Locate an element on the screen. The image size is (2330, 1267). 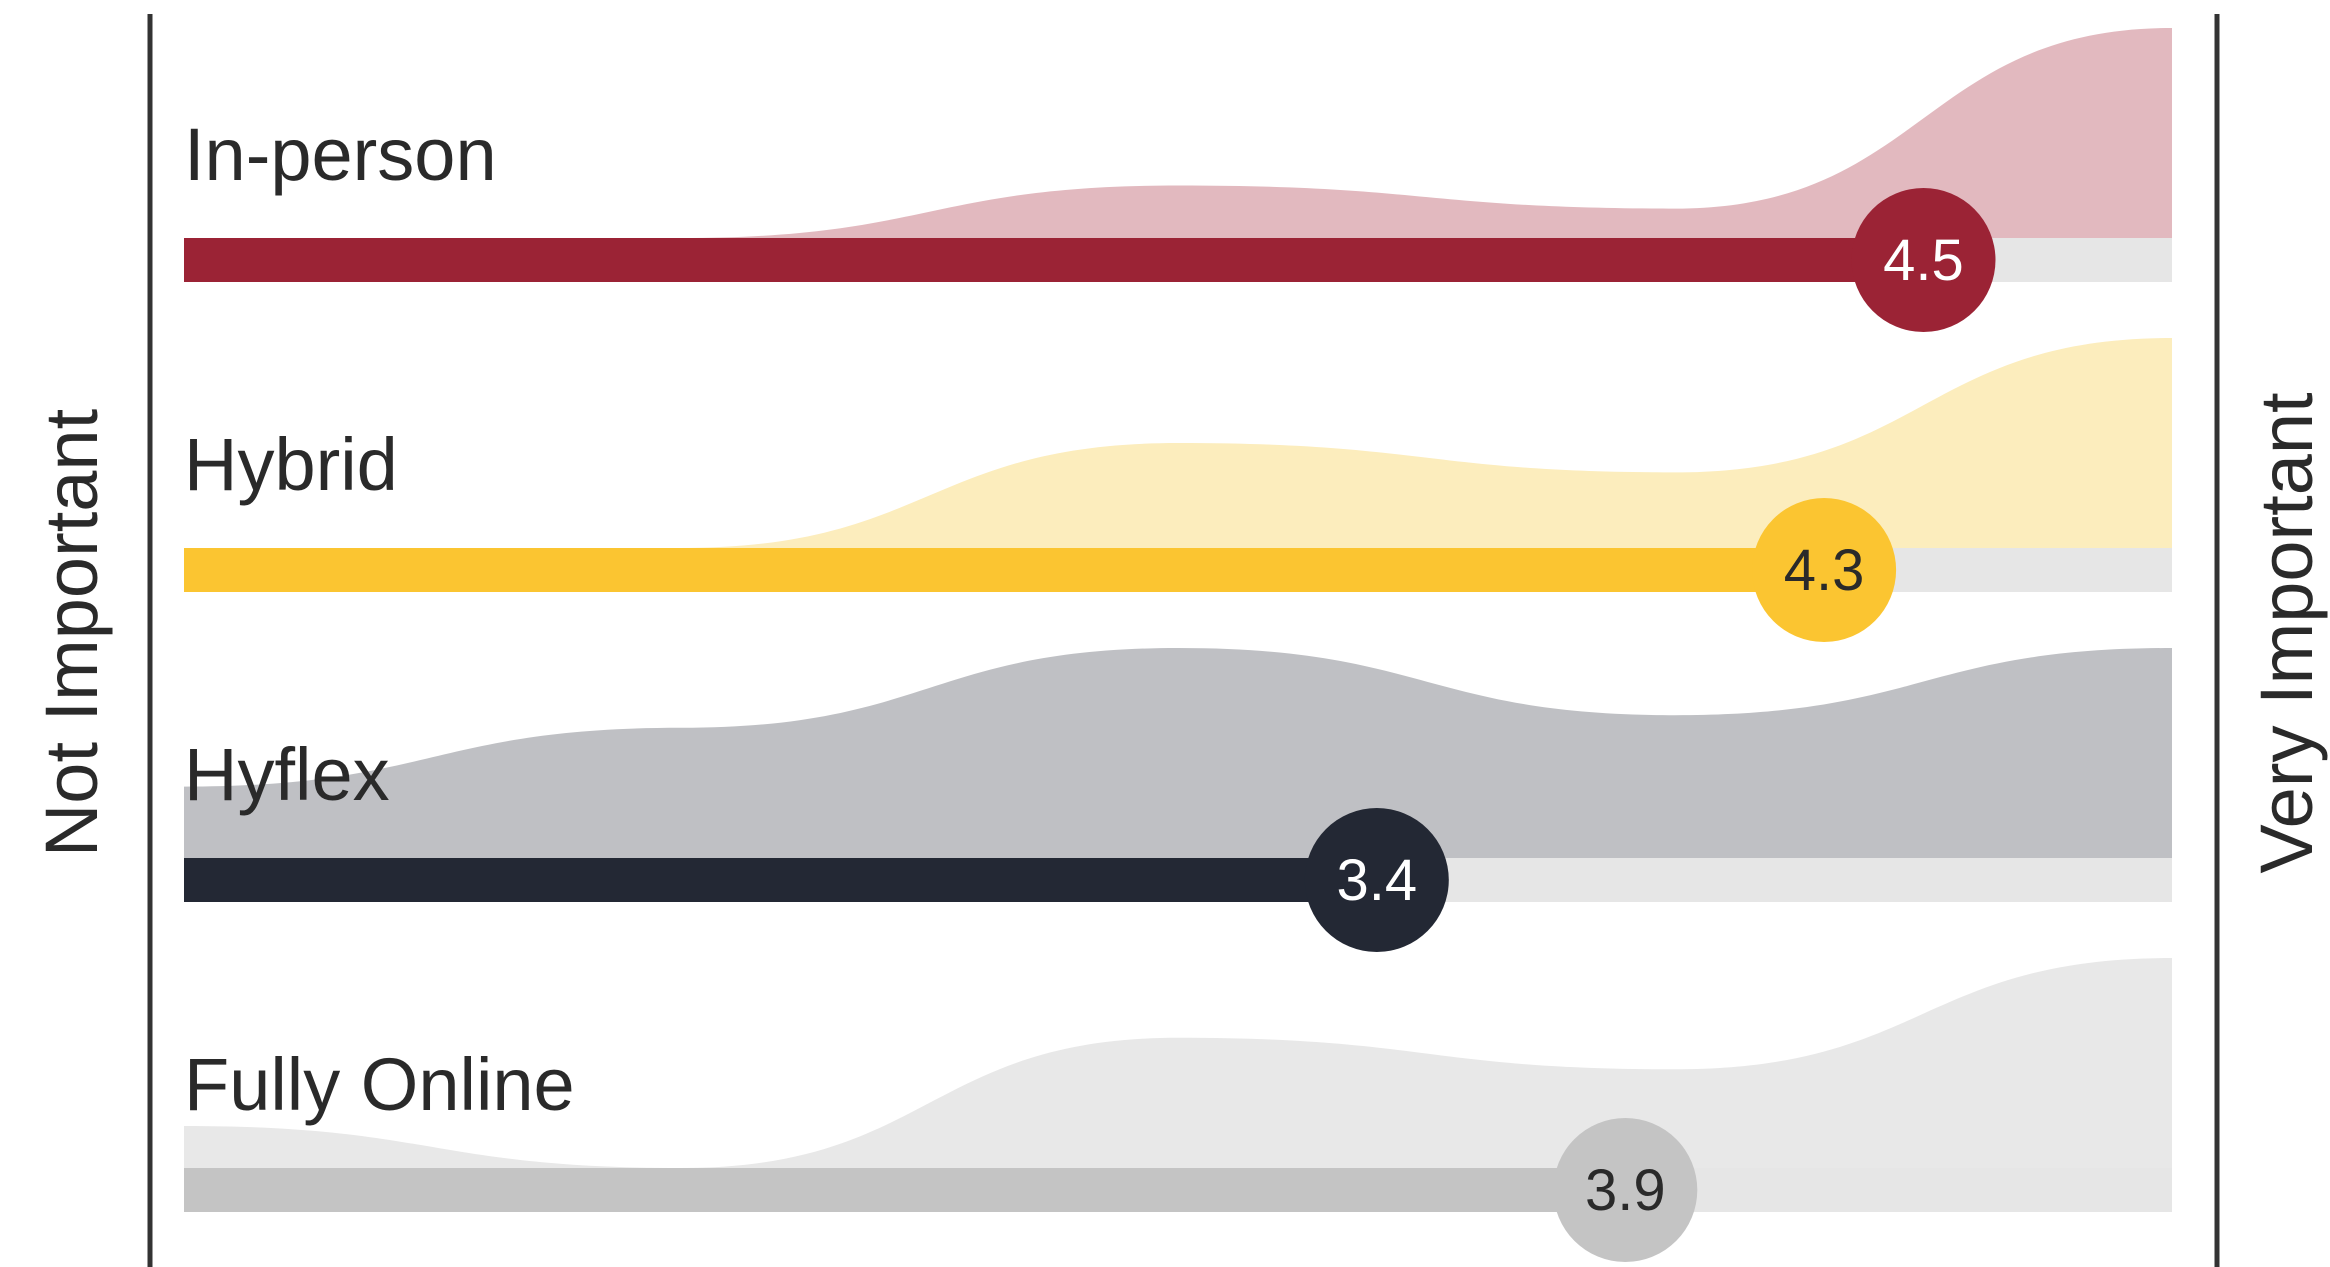
mean-marker-hybrid is located at coordinates (1824, 570).